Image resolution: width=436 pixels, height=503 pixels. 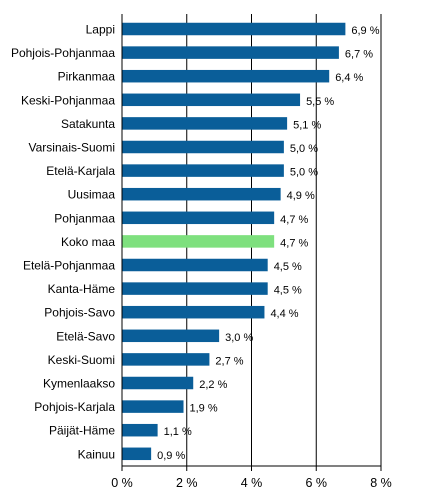 I want to click on category-label: Kainuu, so click(x=96, y=454).